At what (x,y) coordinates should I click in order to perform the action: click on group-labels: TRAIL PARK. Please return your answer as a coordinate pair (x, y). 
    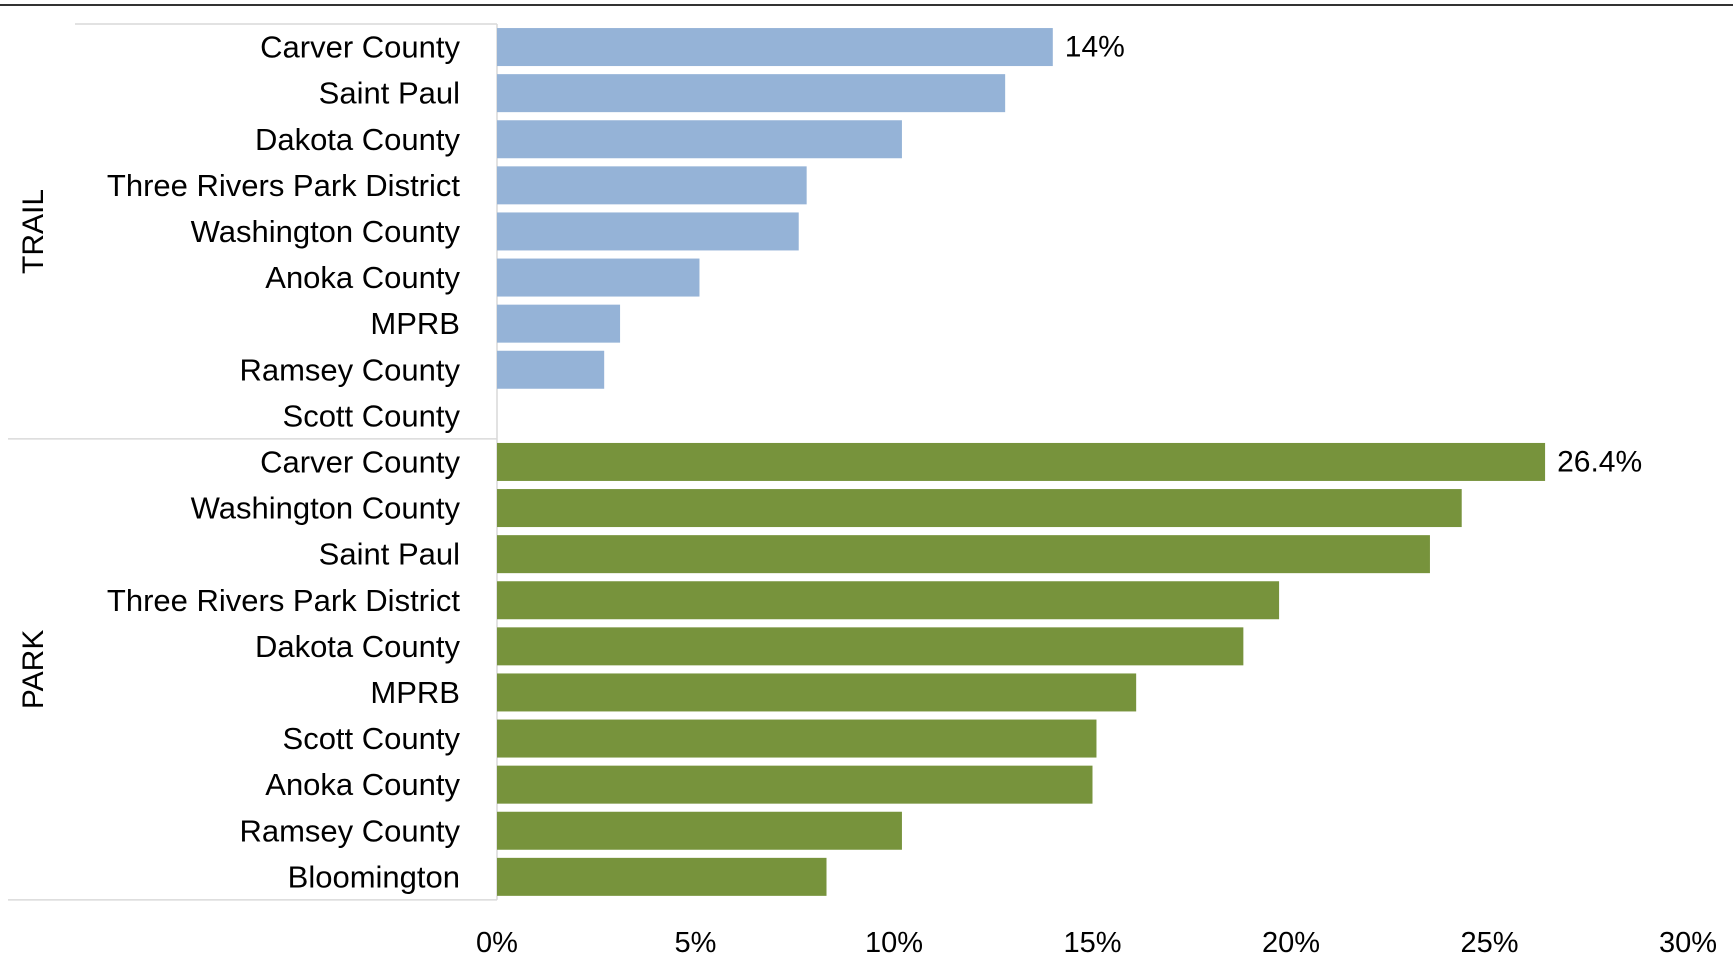
    Looking at the image, I should click on (33, 449).